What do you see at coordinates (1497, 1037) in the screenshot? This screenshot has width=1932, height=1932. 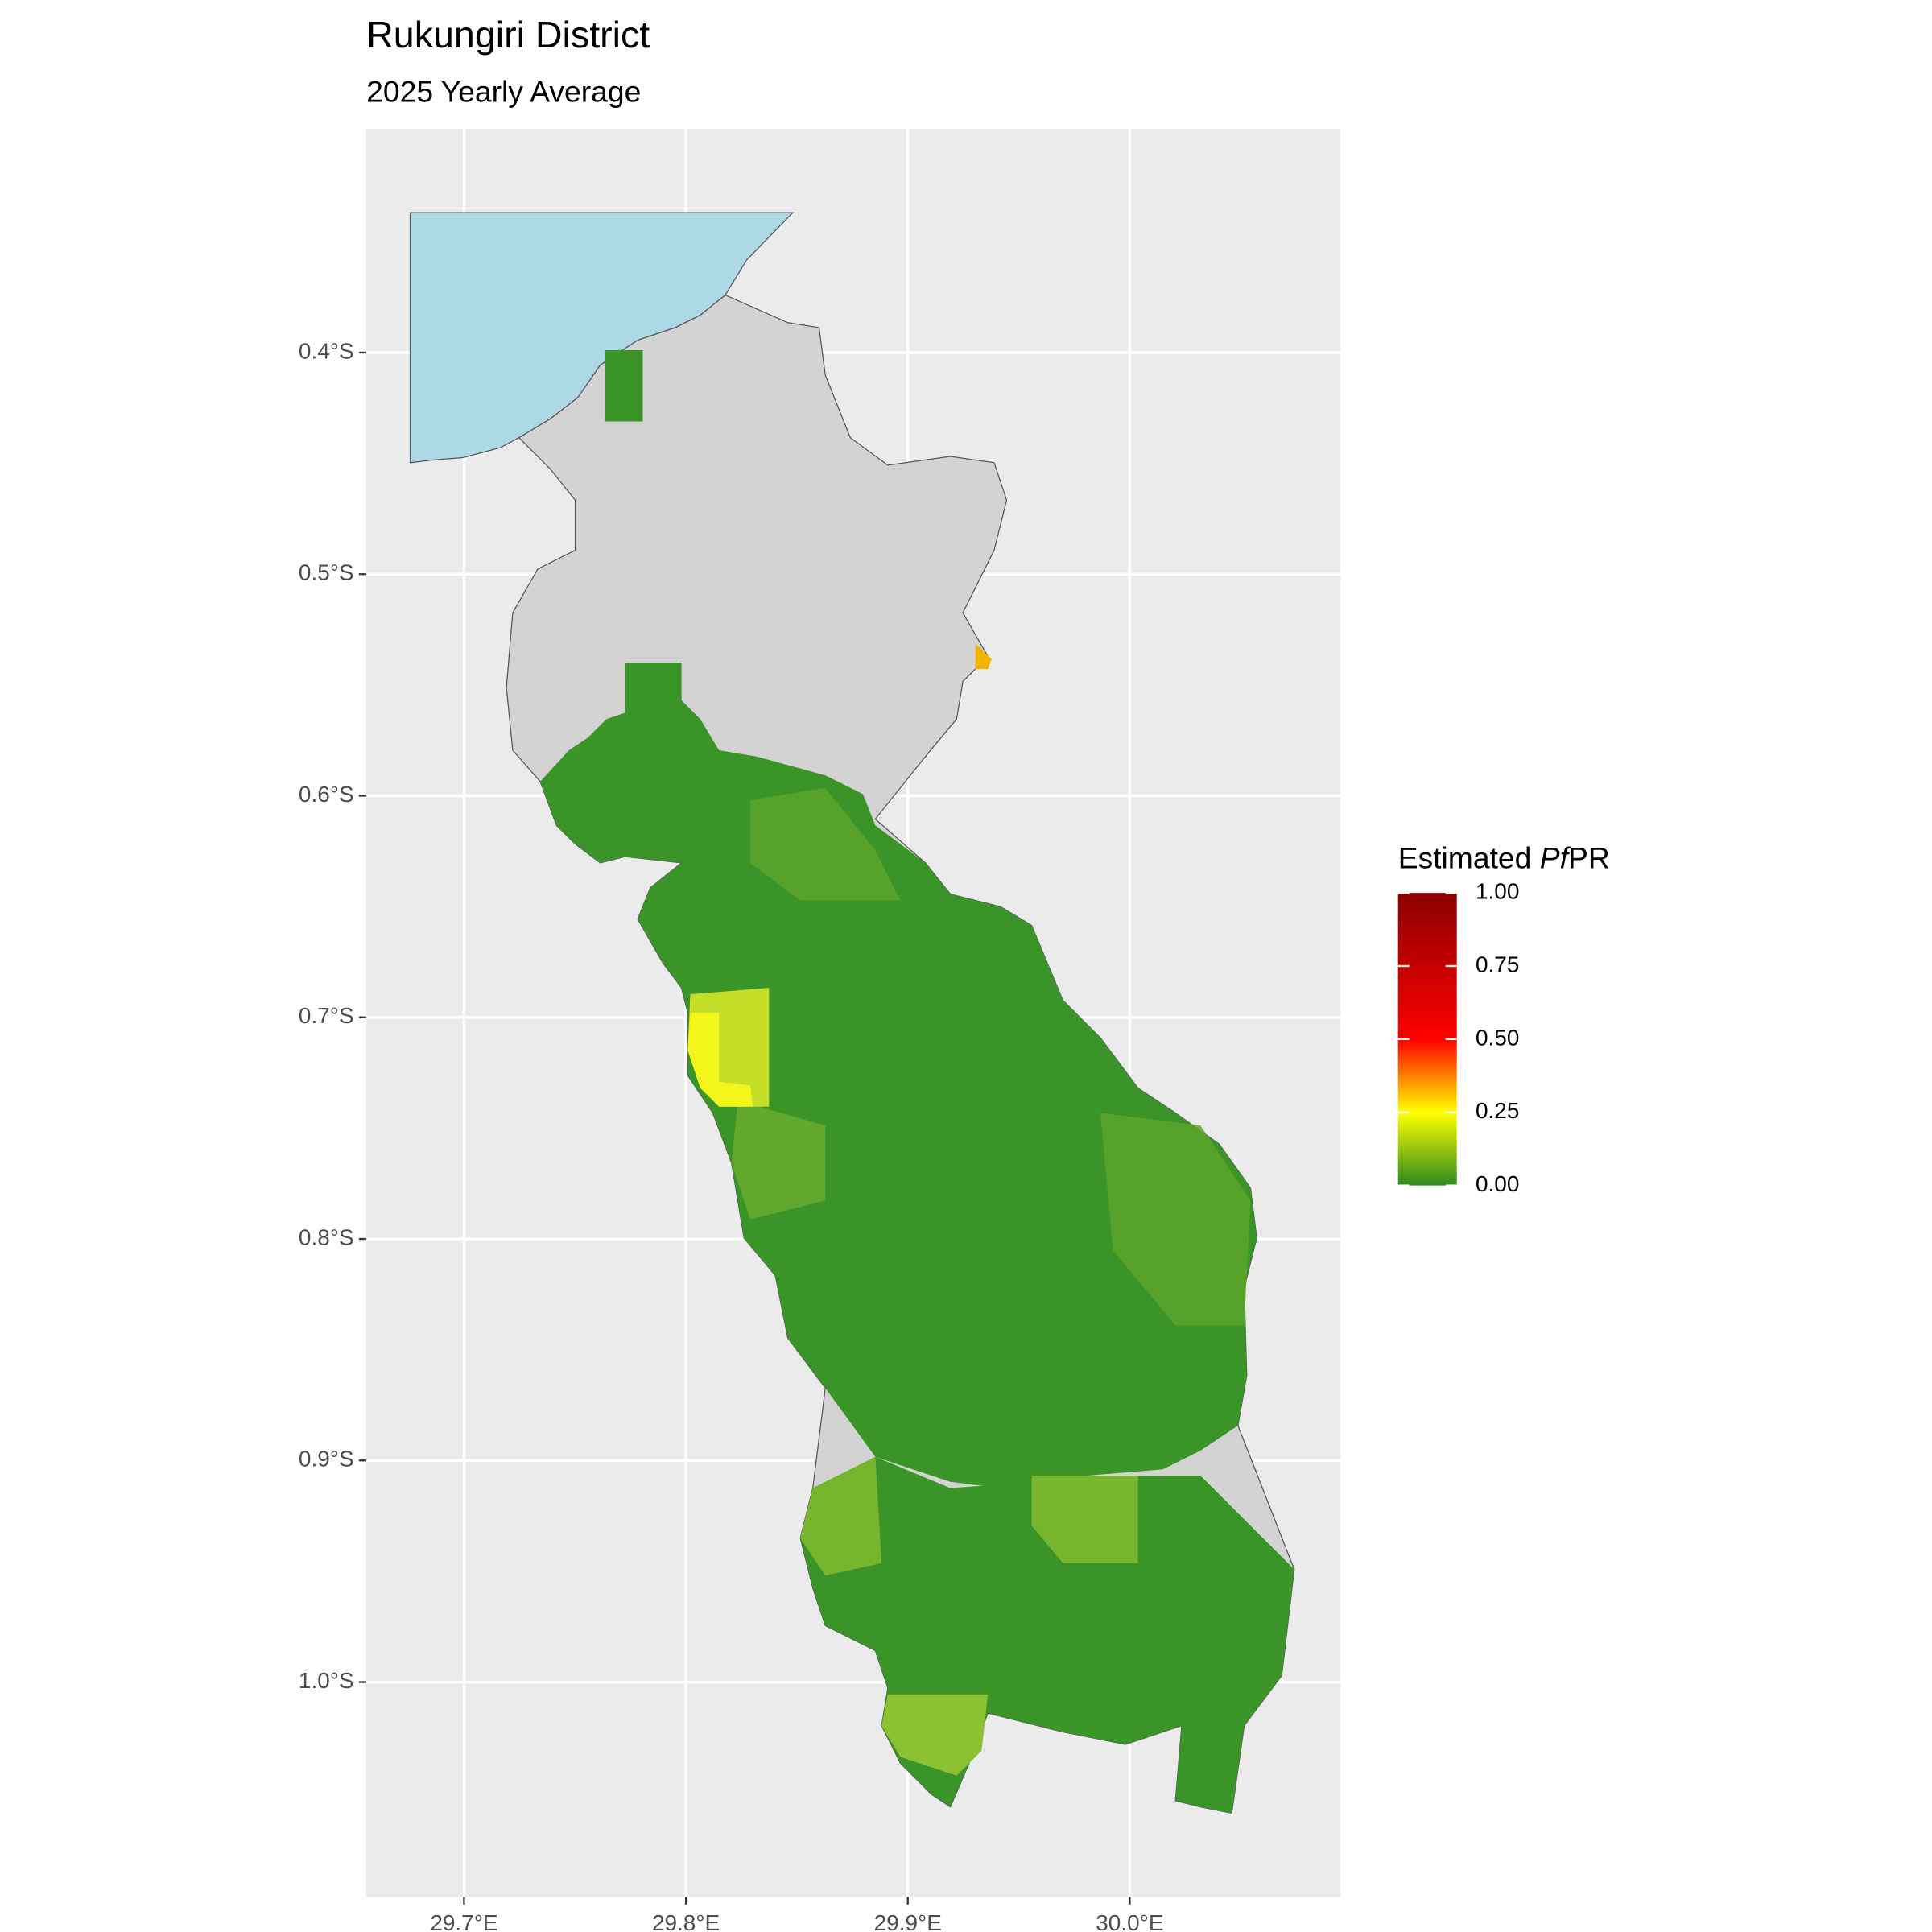 I see `legend-tick-label: 0.50` at bounding box center [1497, 1037].